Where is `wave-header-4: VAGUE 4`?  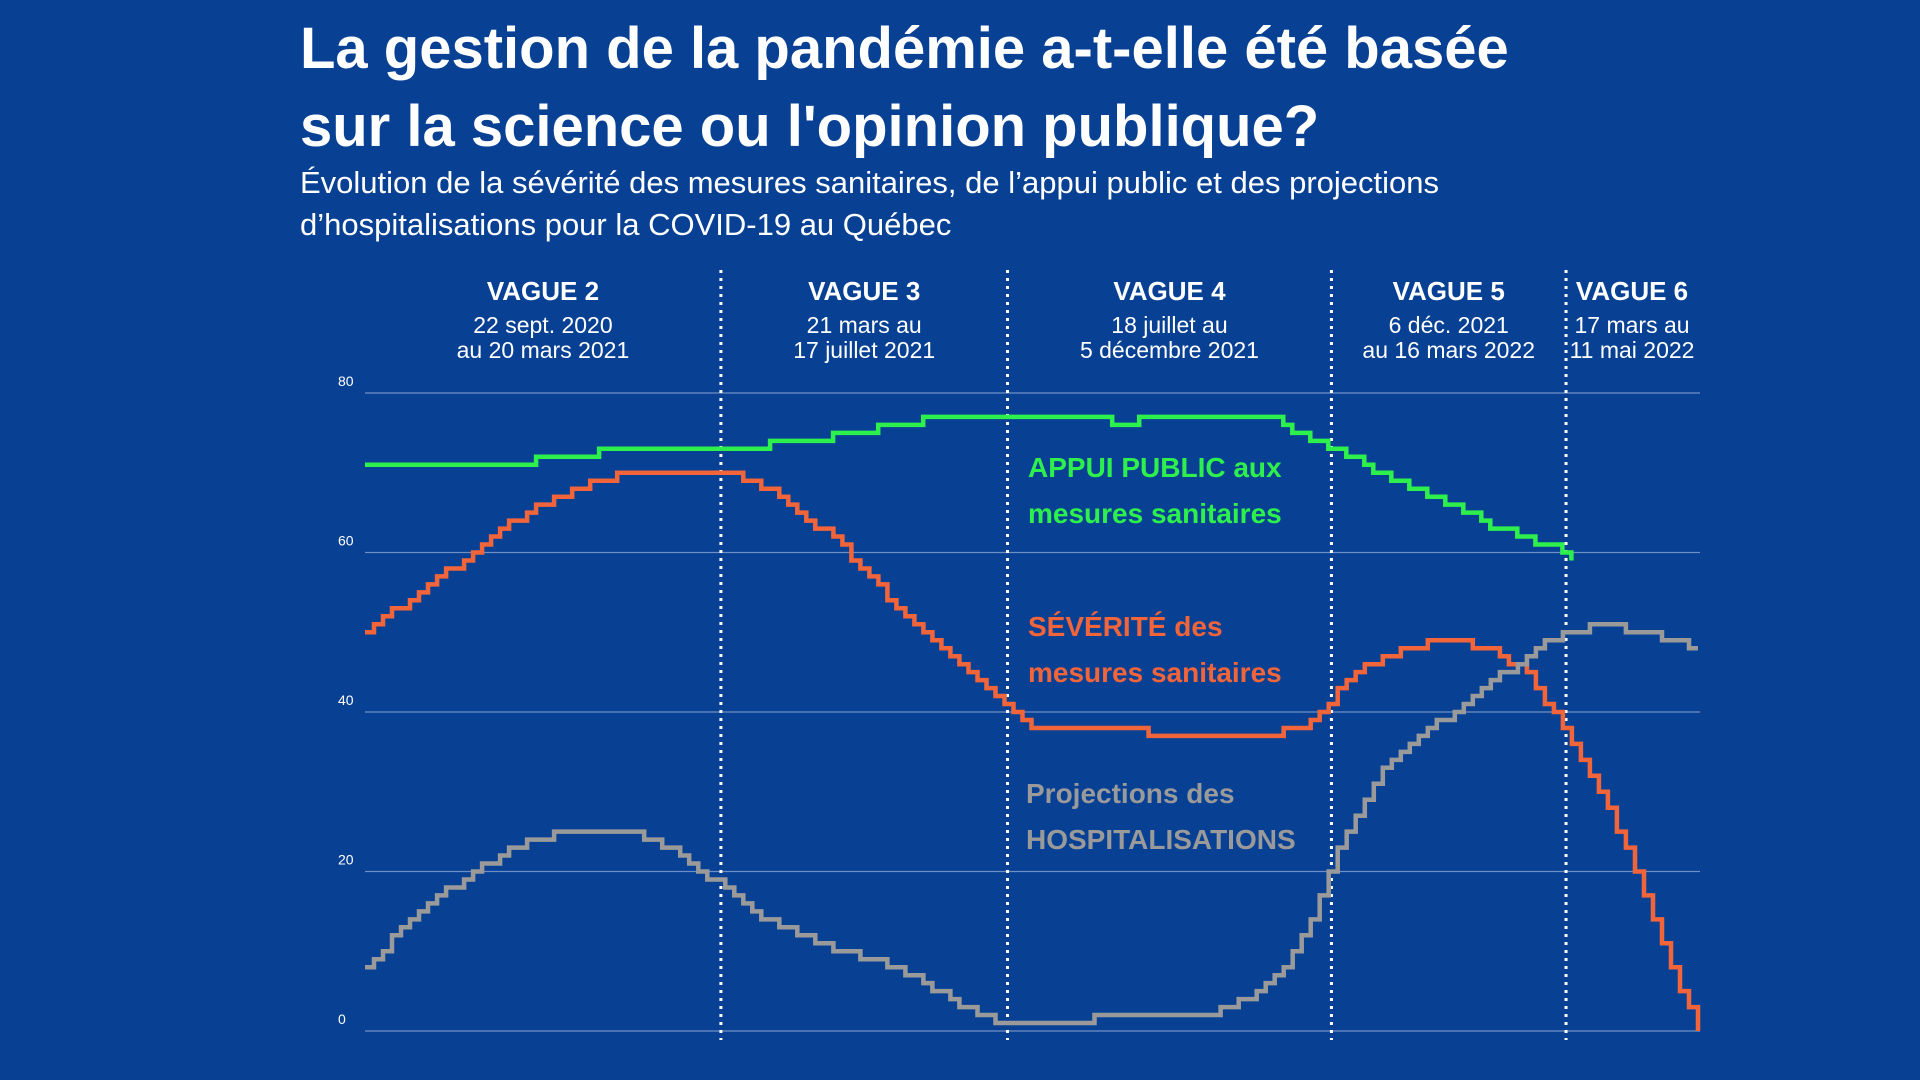 wave-header-4: VAGUE 4 is located at coordinates (1169, 291).